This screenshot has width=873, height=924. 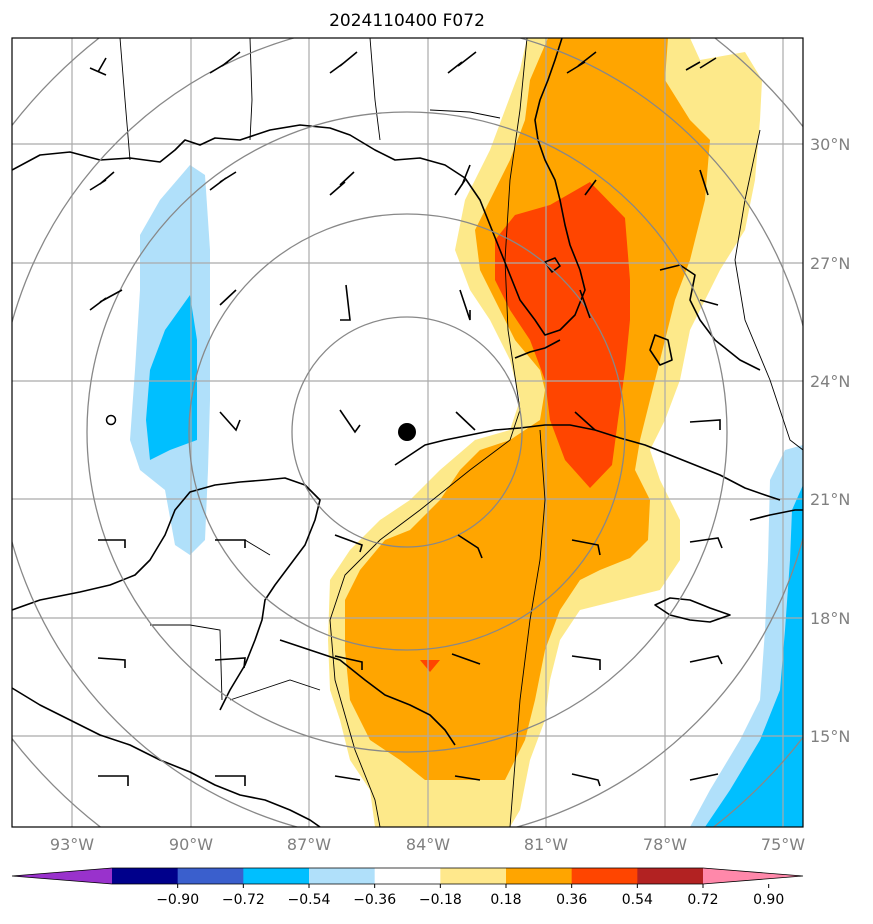 I want to click on red-orange-spot, so click(x=430, y=666).